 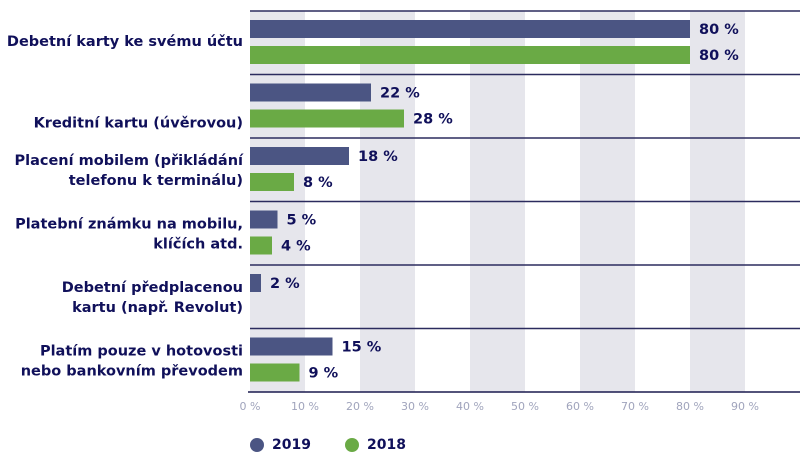 I want to click on x-tick-label: 20 %, so click(x=360, y=406).